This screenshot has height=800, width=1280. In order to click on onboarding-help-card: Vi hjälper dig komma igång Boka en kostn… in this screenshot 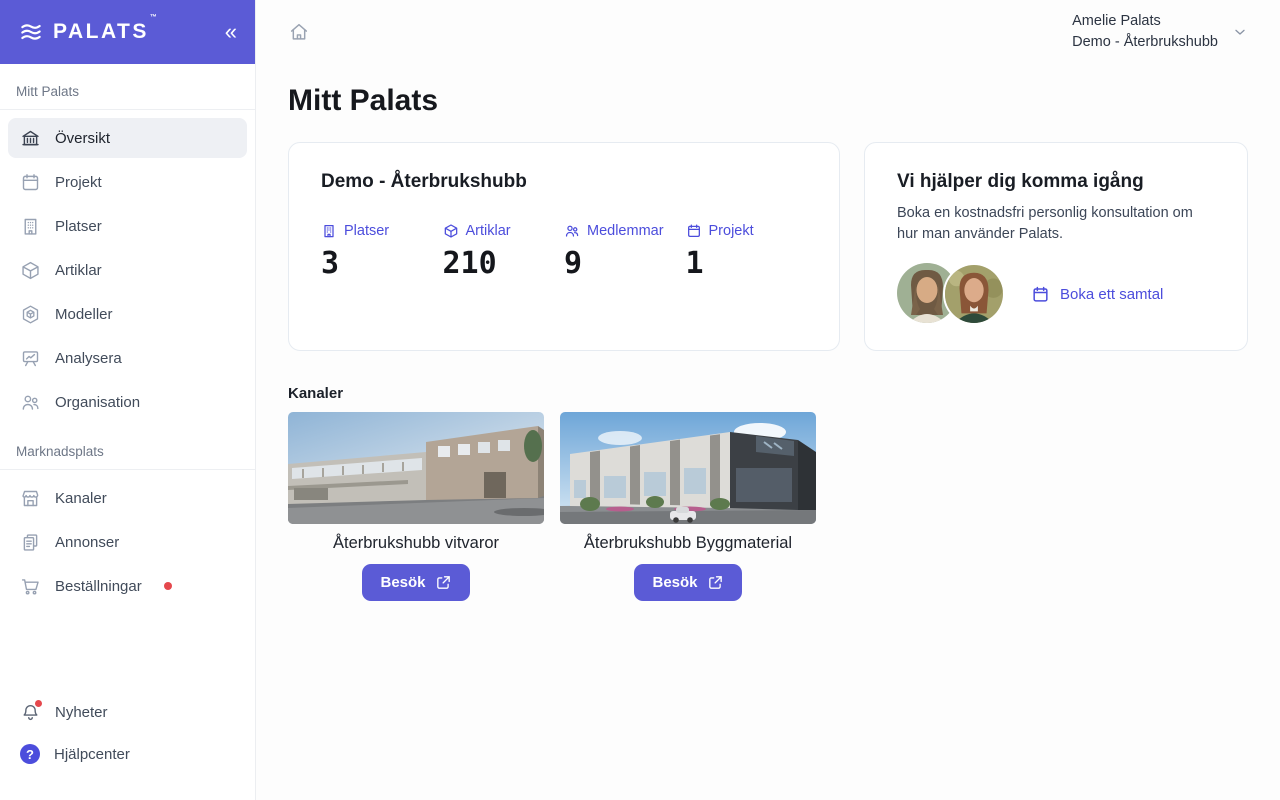, I will do `click(1056, 246)`.